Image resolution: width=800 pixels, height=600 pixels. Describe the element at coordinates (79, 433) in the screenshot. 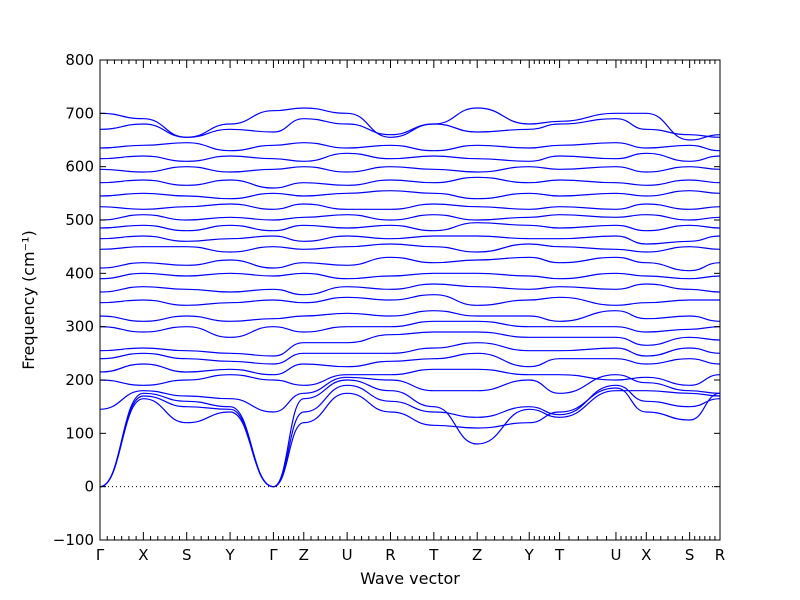

I see `y-tick-label: 100` at that location.